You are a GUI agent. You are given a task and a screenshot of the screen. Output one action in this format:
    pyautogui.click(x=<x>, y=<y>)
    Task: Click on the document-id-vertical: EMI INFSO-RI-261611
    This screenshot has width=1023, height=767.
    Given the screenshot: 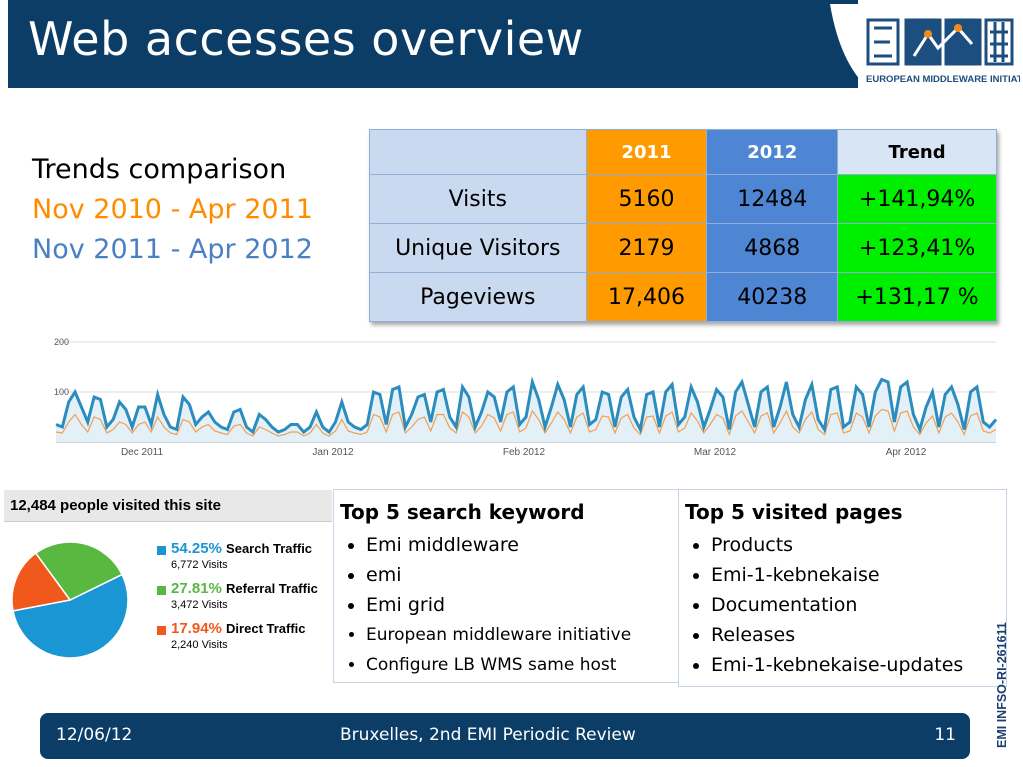 What is the action you would take?
    pyautogui.click(x=1002, y=685)
    